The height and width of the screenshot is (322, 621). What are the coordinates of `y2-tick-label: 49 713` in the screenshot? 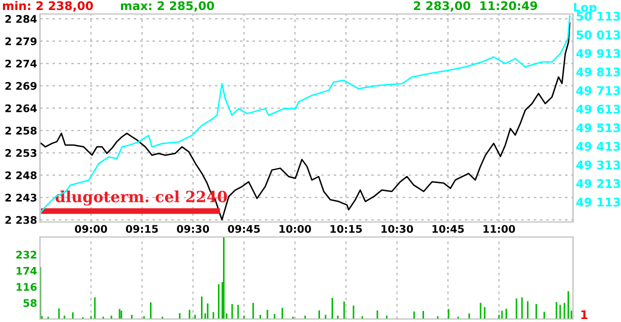 It's located at (598, 91).